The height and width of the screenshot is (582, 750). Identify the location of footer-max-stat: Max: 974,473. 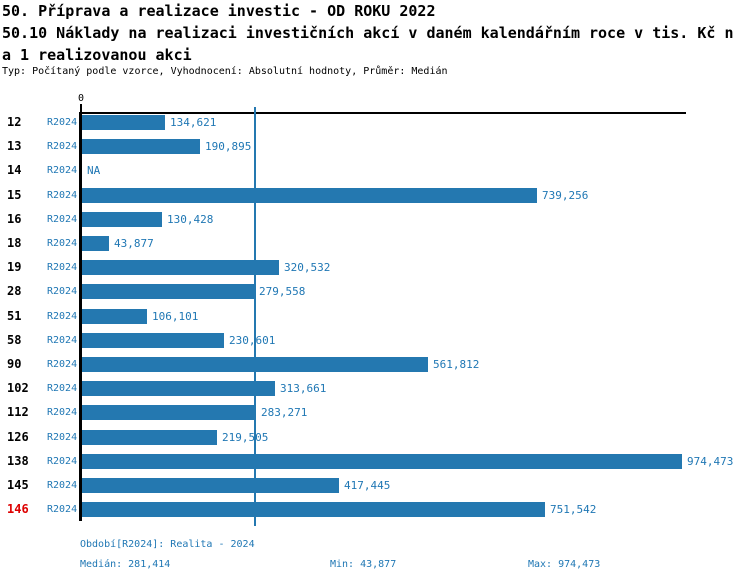
(564, 564).